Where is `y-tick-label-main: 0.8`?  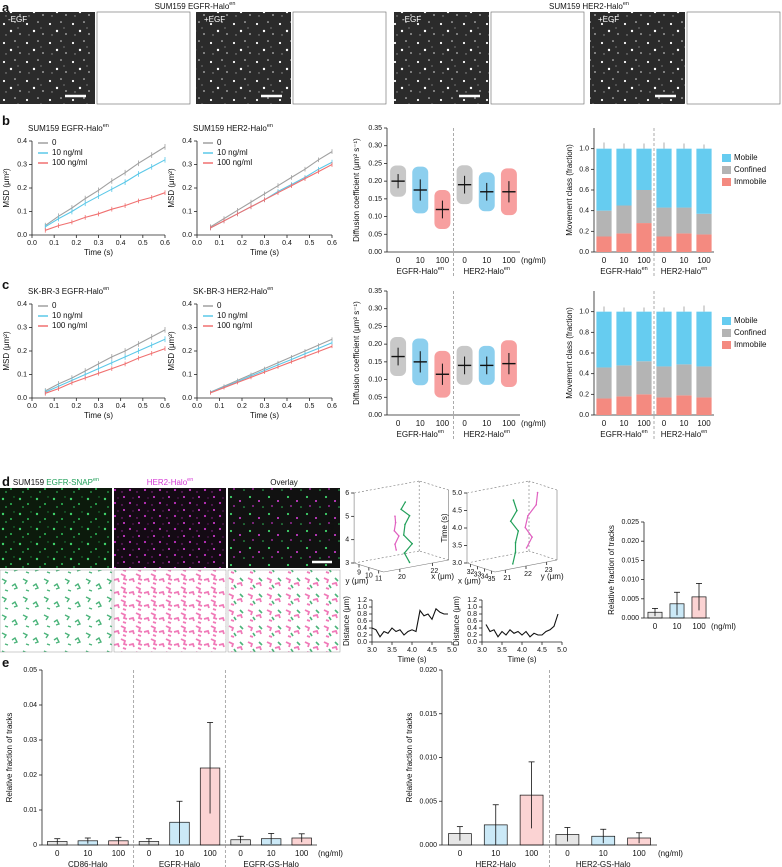 y-tick-label-main: 0.8 is located at coordinates (584, 169).